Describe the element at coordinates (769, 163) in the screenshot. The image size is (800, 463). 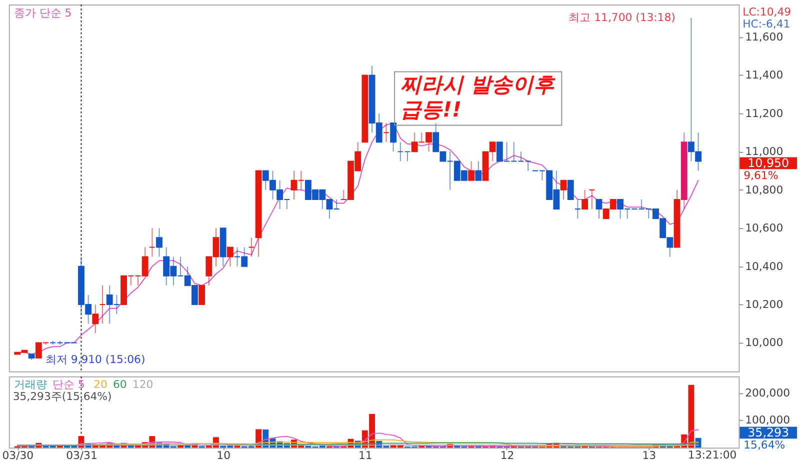
I see `text: 10,950` at that location.